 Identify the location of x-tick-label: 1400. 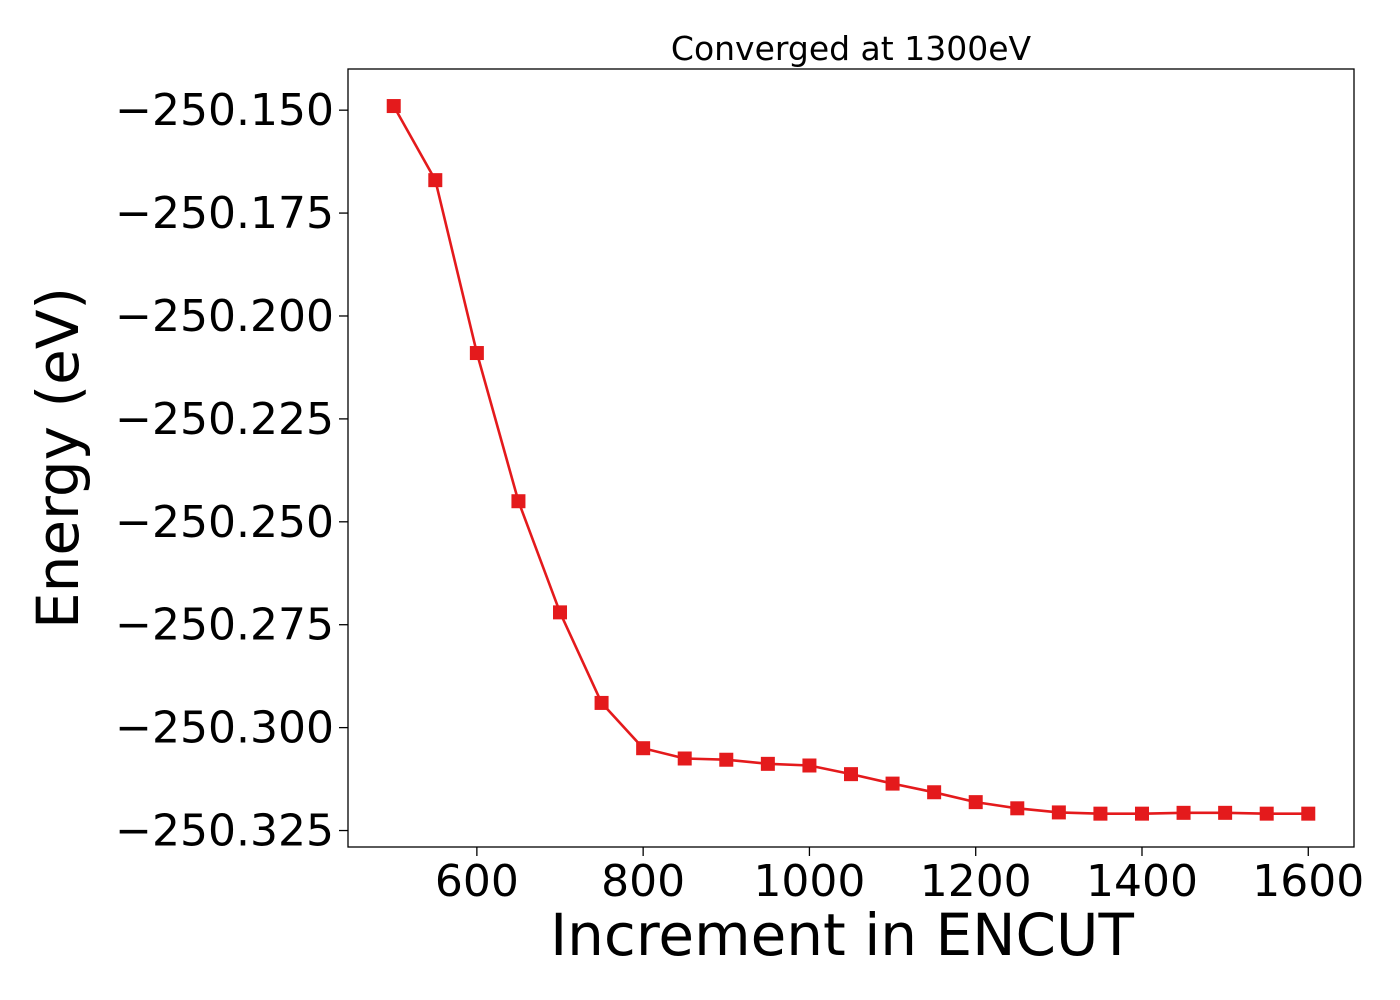
(1142, 881).